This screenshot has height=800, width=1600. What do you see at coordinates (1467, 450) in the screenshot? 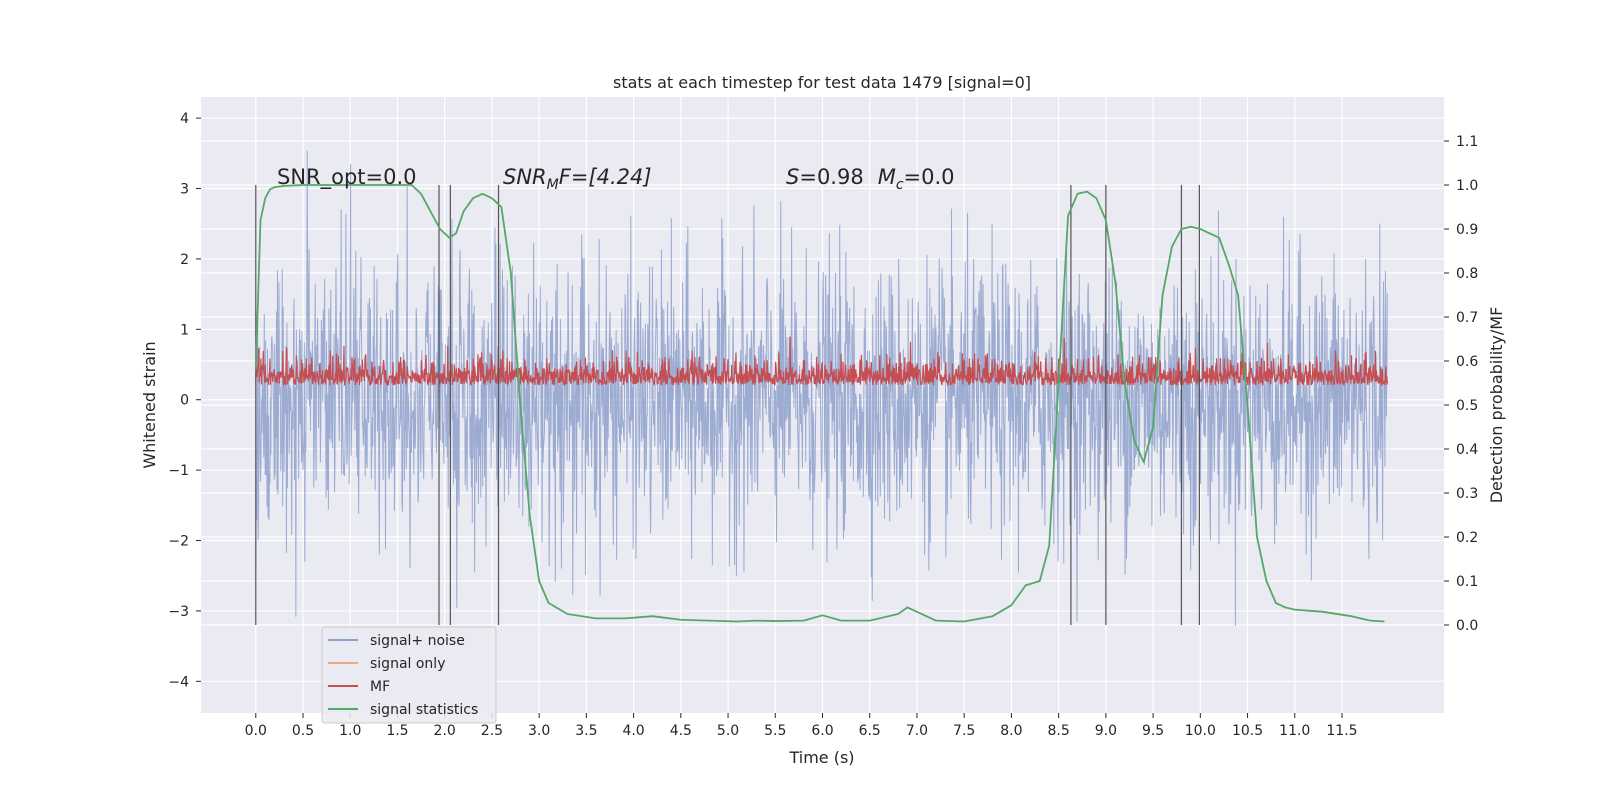
I see `y-right-tick-label: 0.4` at bounding box center [1467, 450].